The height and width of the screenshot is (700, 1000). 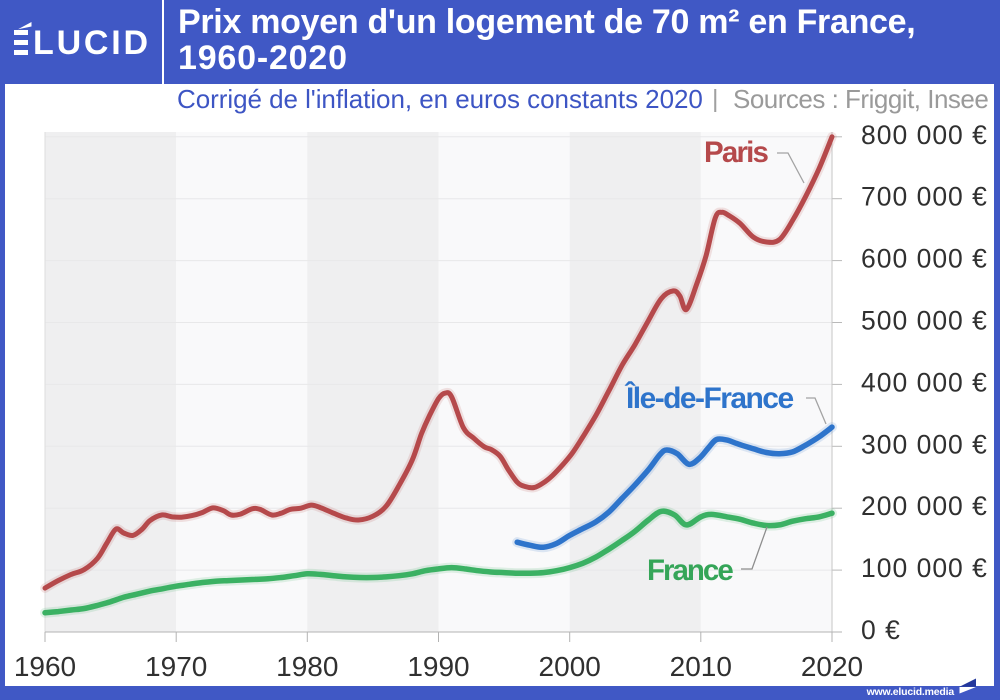 I want to click on svg-text: 2000, so click(x=570, y=666).